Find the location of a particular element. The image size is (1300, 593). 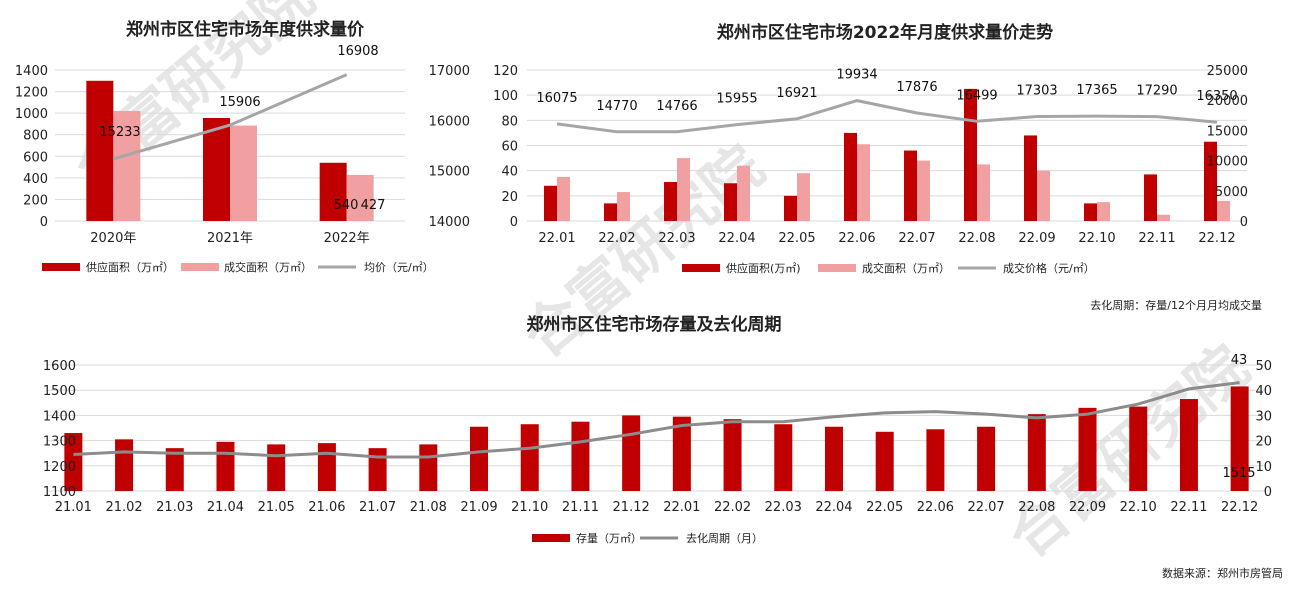

y-left-tick-label: 1000 is located at coordinates (31, 114).